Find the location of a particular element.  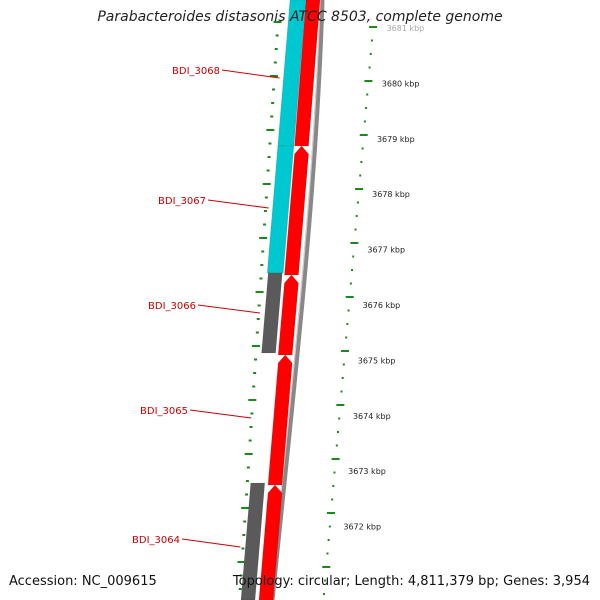

tick-label: 3679 kbp is located at coordinates (396, 139).